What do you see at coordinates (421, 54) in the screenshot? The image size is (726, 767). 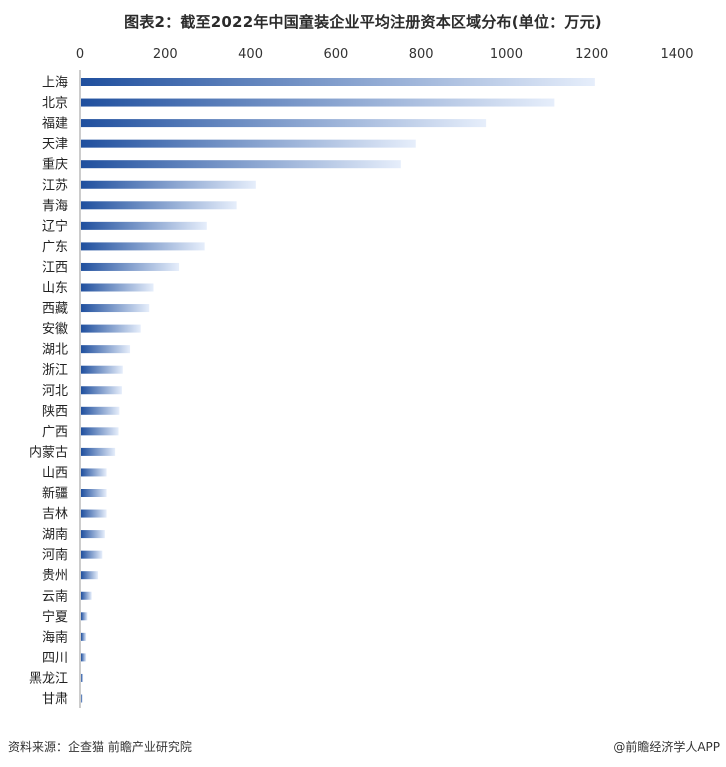 I see `x-tick-label: 800` at bounding box center [421, 54].